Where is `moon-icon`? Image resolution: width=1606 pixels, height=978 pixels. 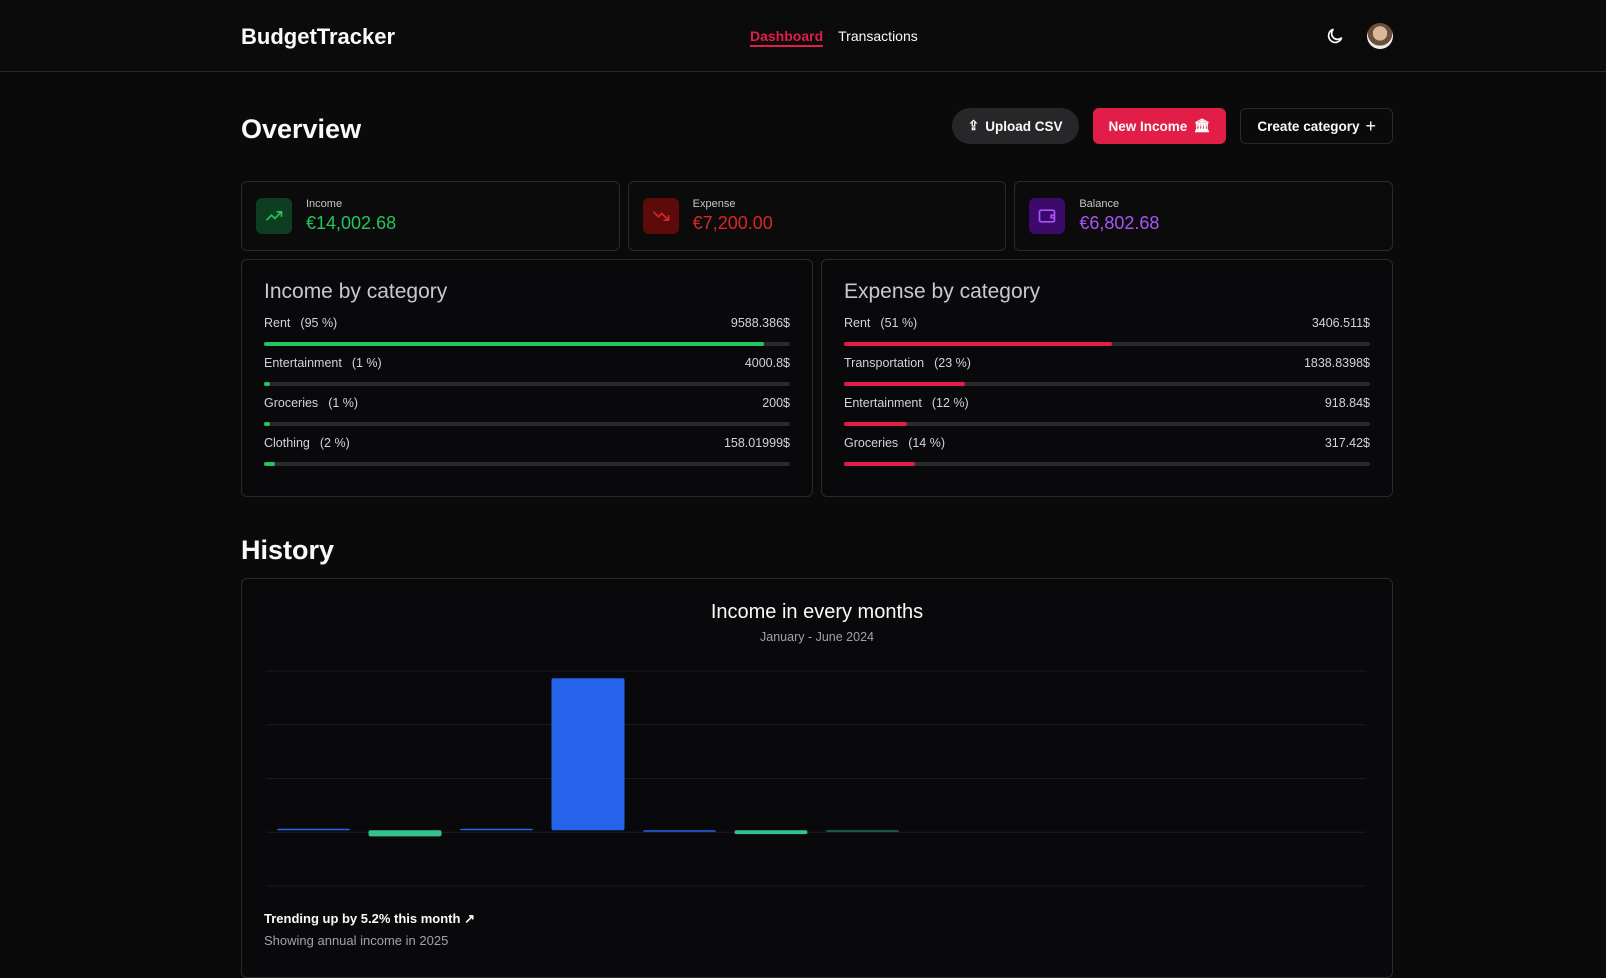 moon-icon is located at coordinates (1335, 36).